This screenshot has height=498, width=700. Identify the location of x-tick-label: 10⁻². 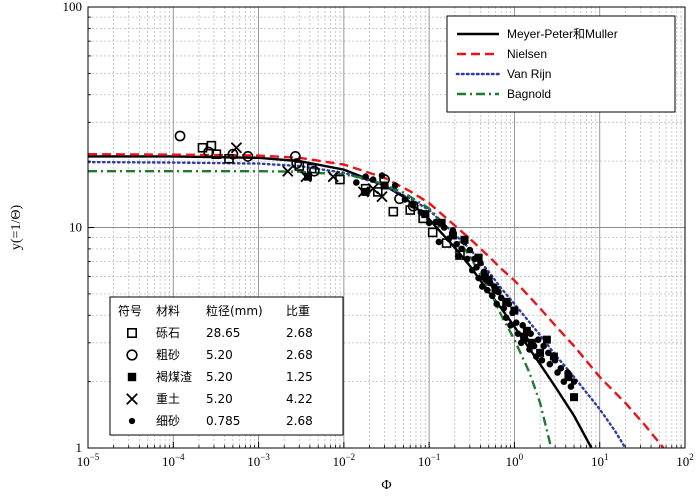
(344, 460).